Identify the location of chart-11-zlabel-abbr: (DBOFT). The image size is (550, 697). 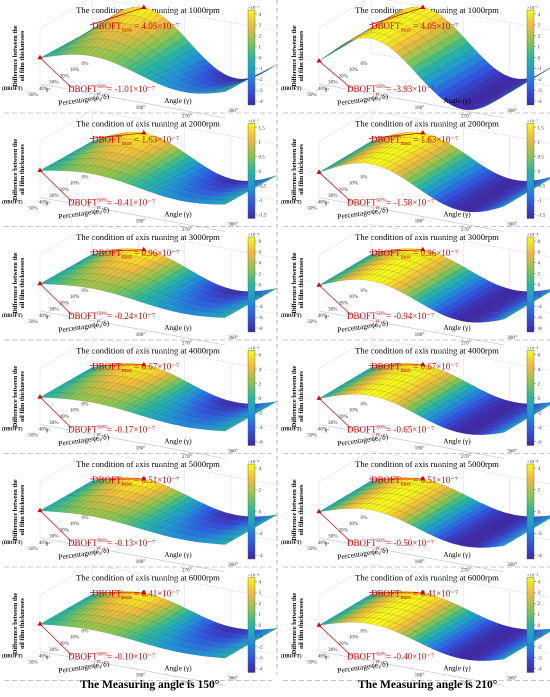
(12, 657).